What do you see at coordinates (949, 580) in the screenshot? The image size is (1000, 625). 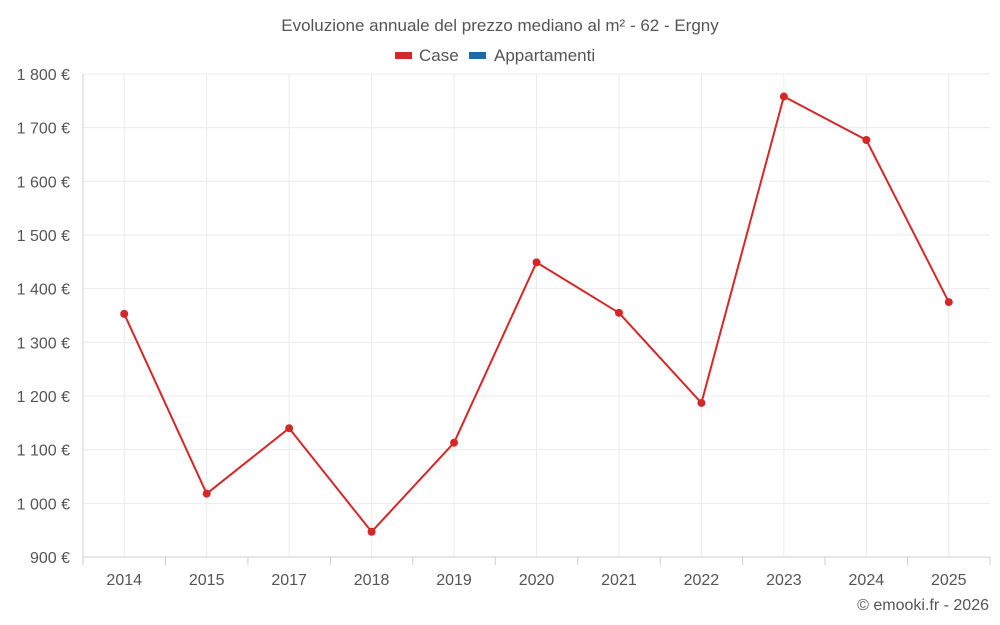 I see `x-tick-label: 2025` at bounding box center [949, 580].